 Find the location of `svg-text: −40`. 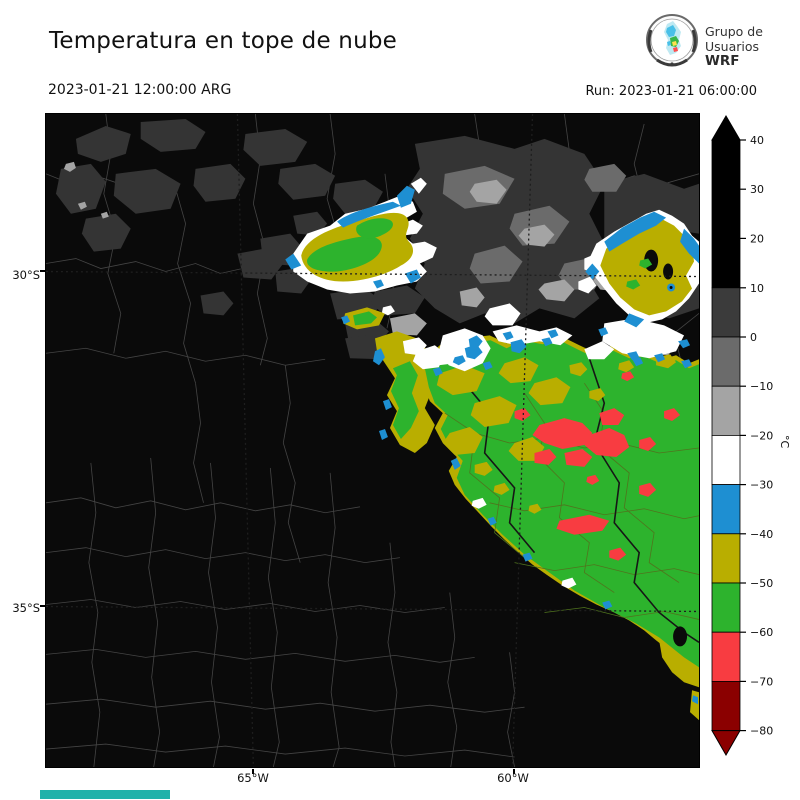

svg-text: −40 is located at coordinates (761, 534).